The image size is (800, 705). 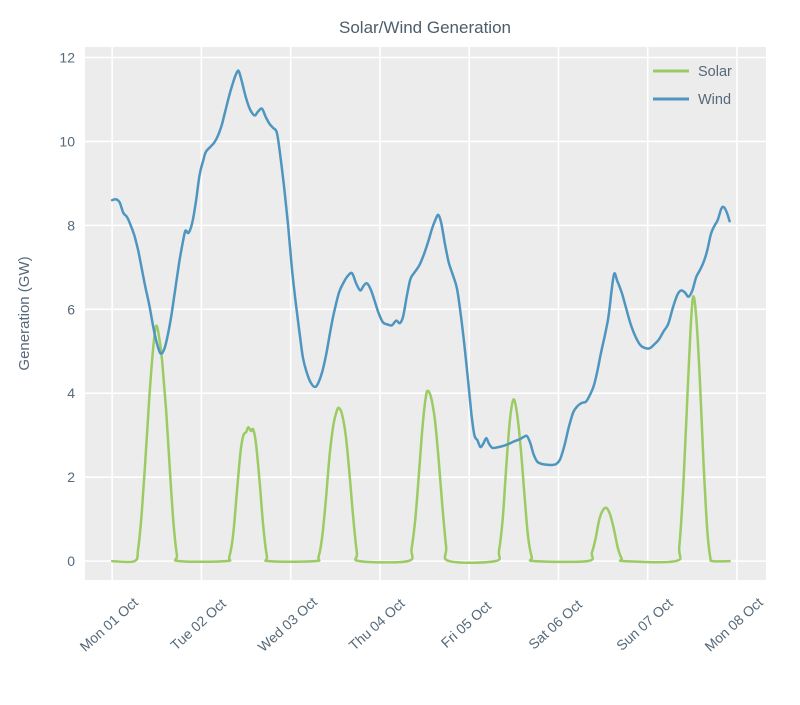 What do you see at coordinates (71, 309) in the screenshot?
I see `y-tick-label: 6` at bounding box center [71, 309].